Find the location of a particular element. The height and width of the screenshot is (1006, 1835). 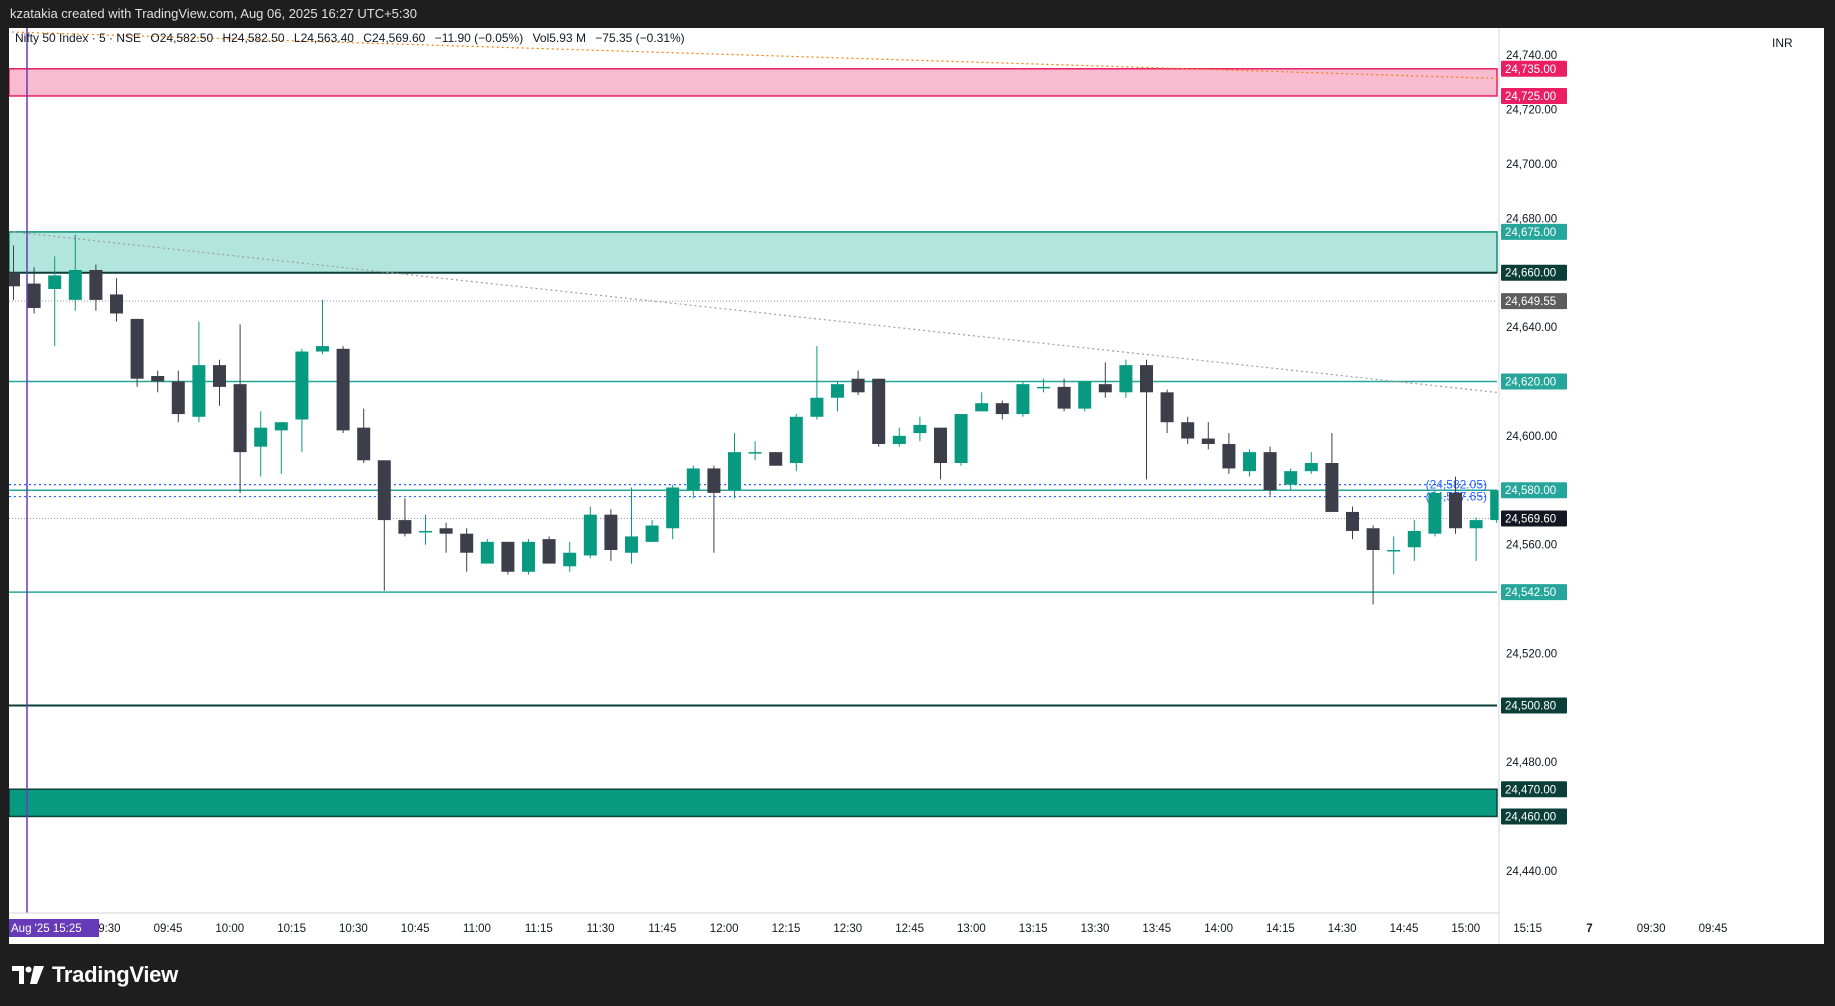

blue-level-label-0: (24,582.05) is located at coordinates (1456, 485).